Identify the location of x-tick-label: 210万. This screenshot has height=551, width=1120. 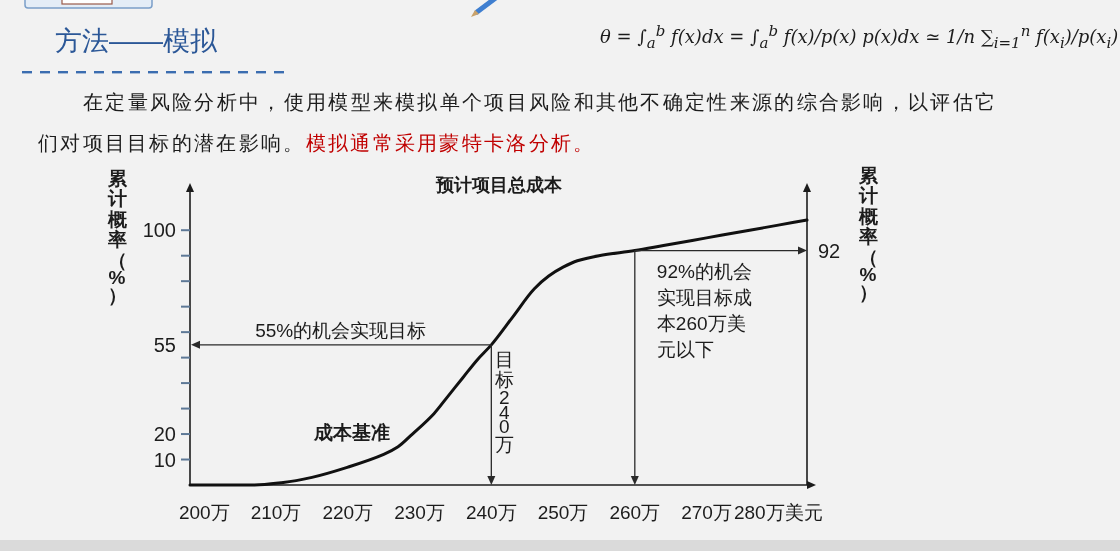
(276, 512).